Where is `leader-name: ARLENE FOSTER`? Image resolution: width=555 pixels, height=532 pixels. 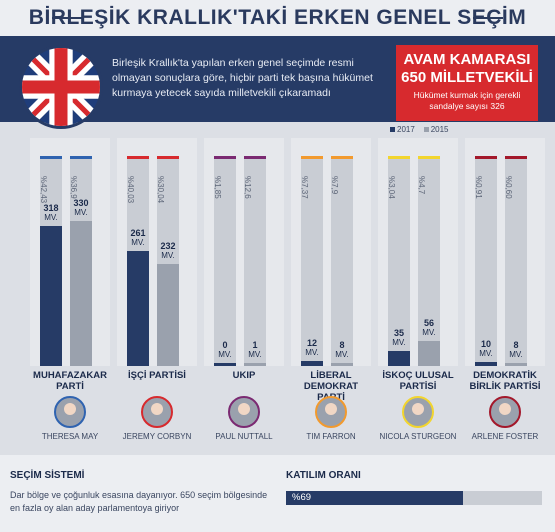
leader-name: ARLENE FOSTER is located at coordinates (505, 436).